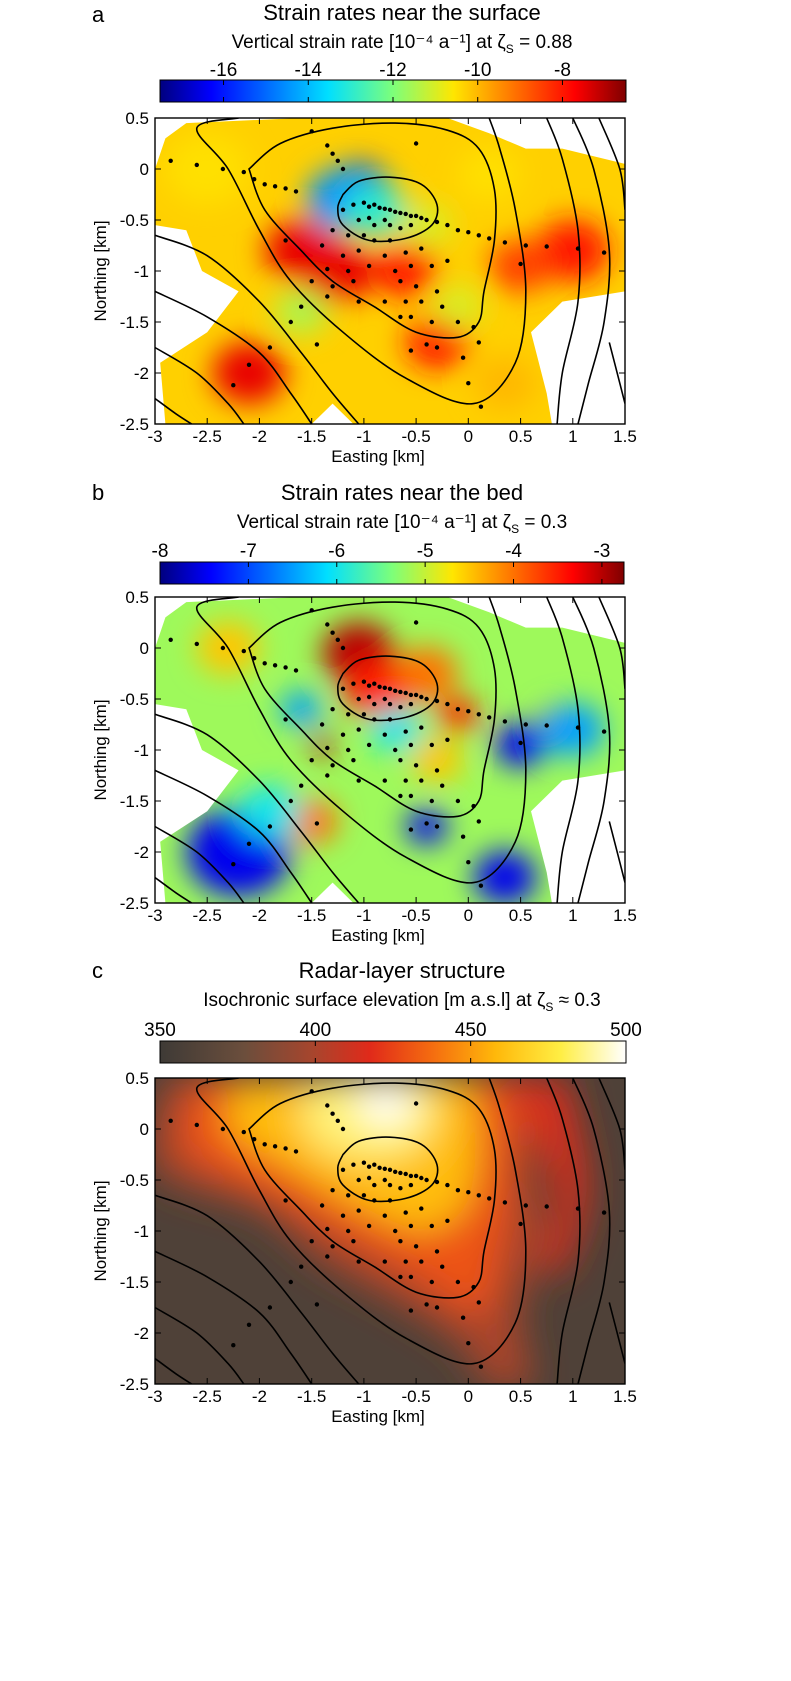 This screenshot has width=791, height=1681. What do you see at coordinates (100, 749) in the screenshot?
I see `y-axis-label: Northing [km]` at bounding box center [100, 749].